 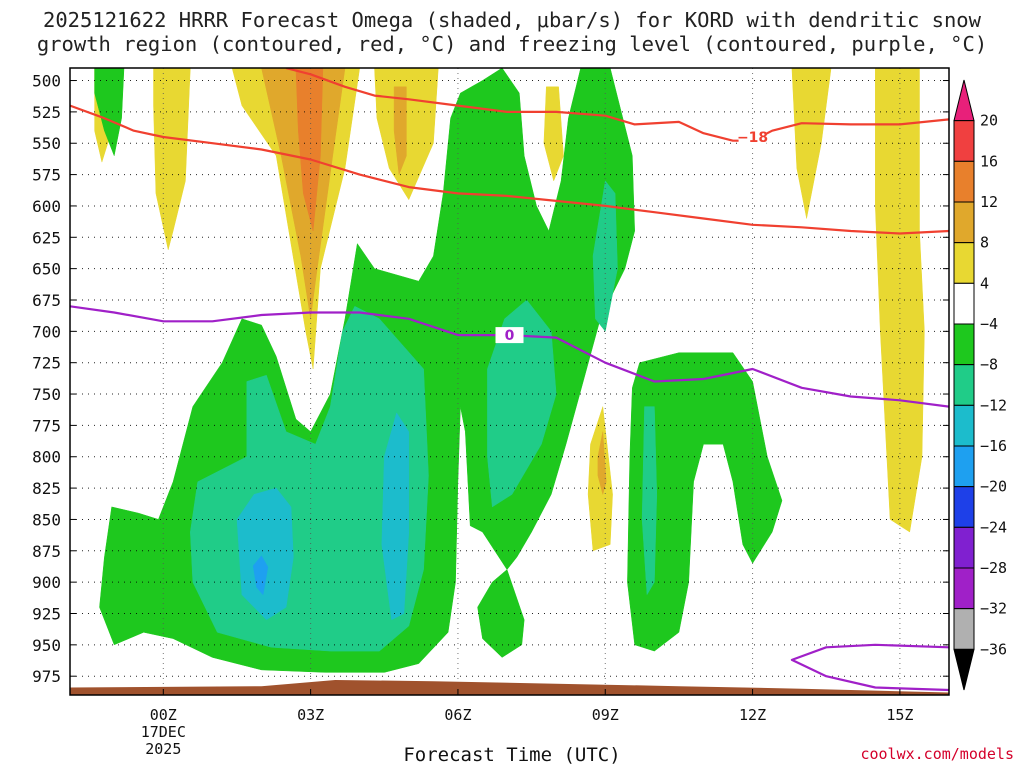 What do you see at coordinates (46, 206) in the screenshot?
I see `y-tick-label-600: 600` at bounding box center [46, 206].